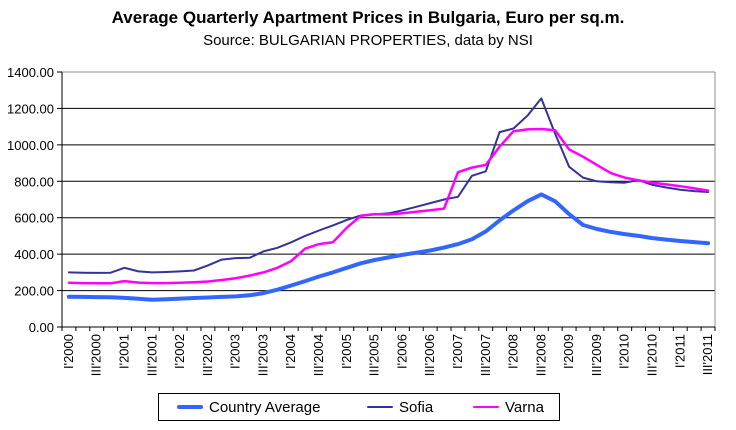  I want to click on x-tick-label: I'2003, so click(235, 351).